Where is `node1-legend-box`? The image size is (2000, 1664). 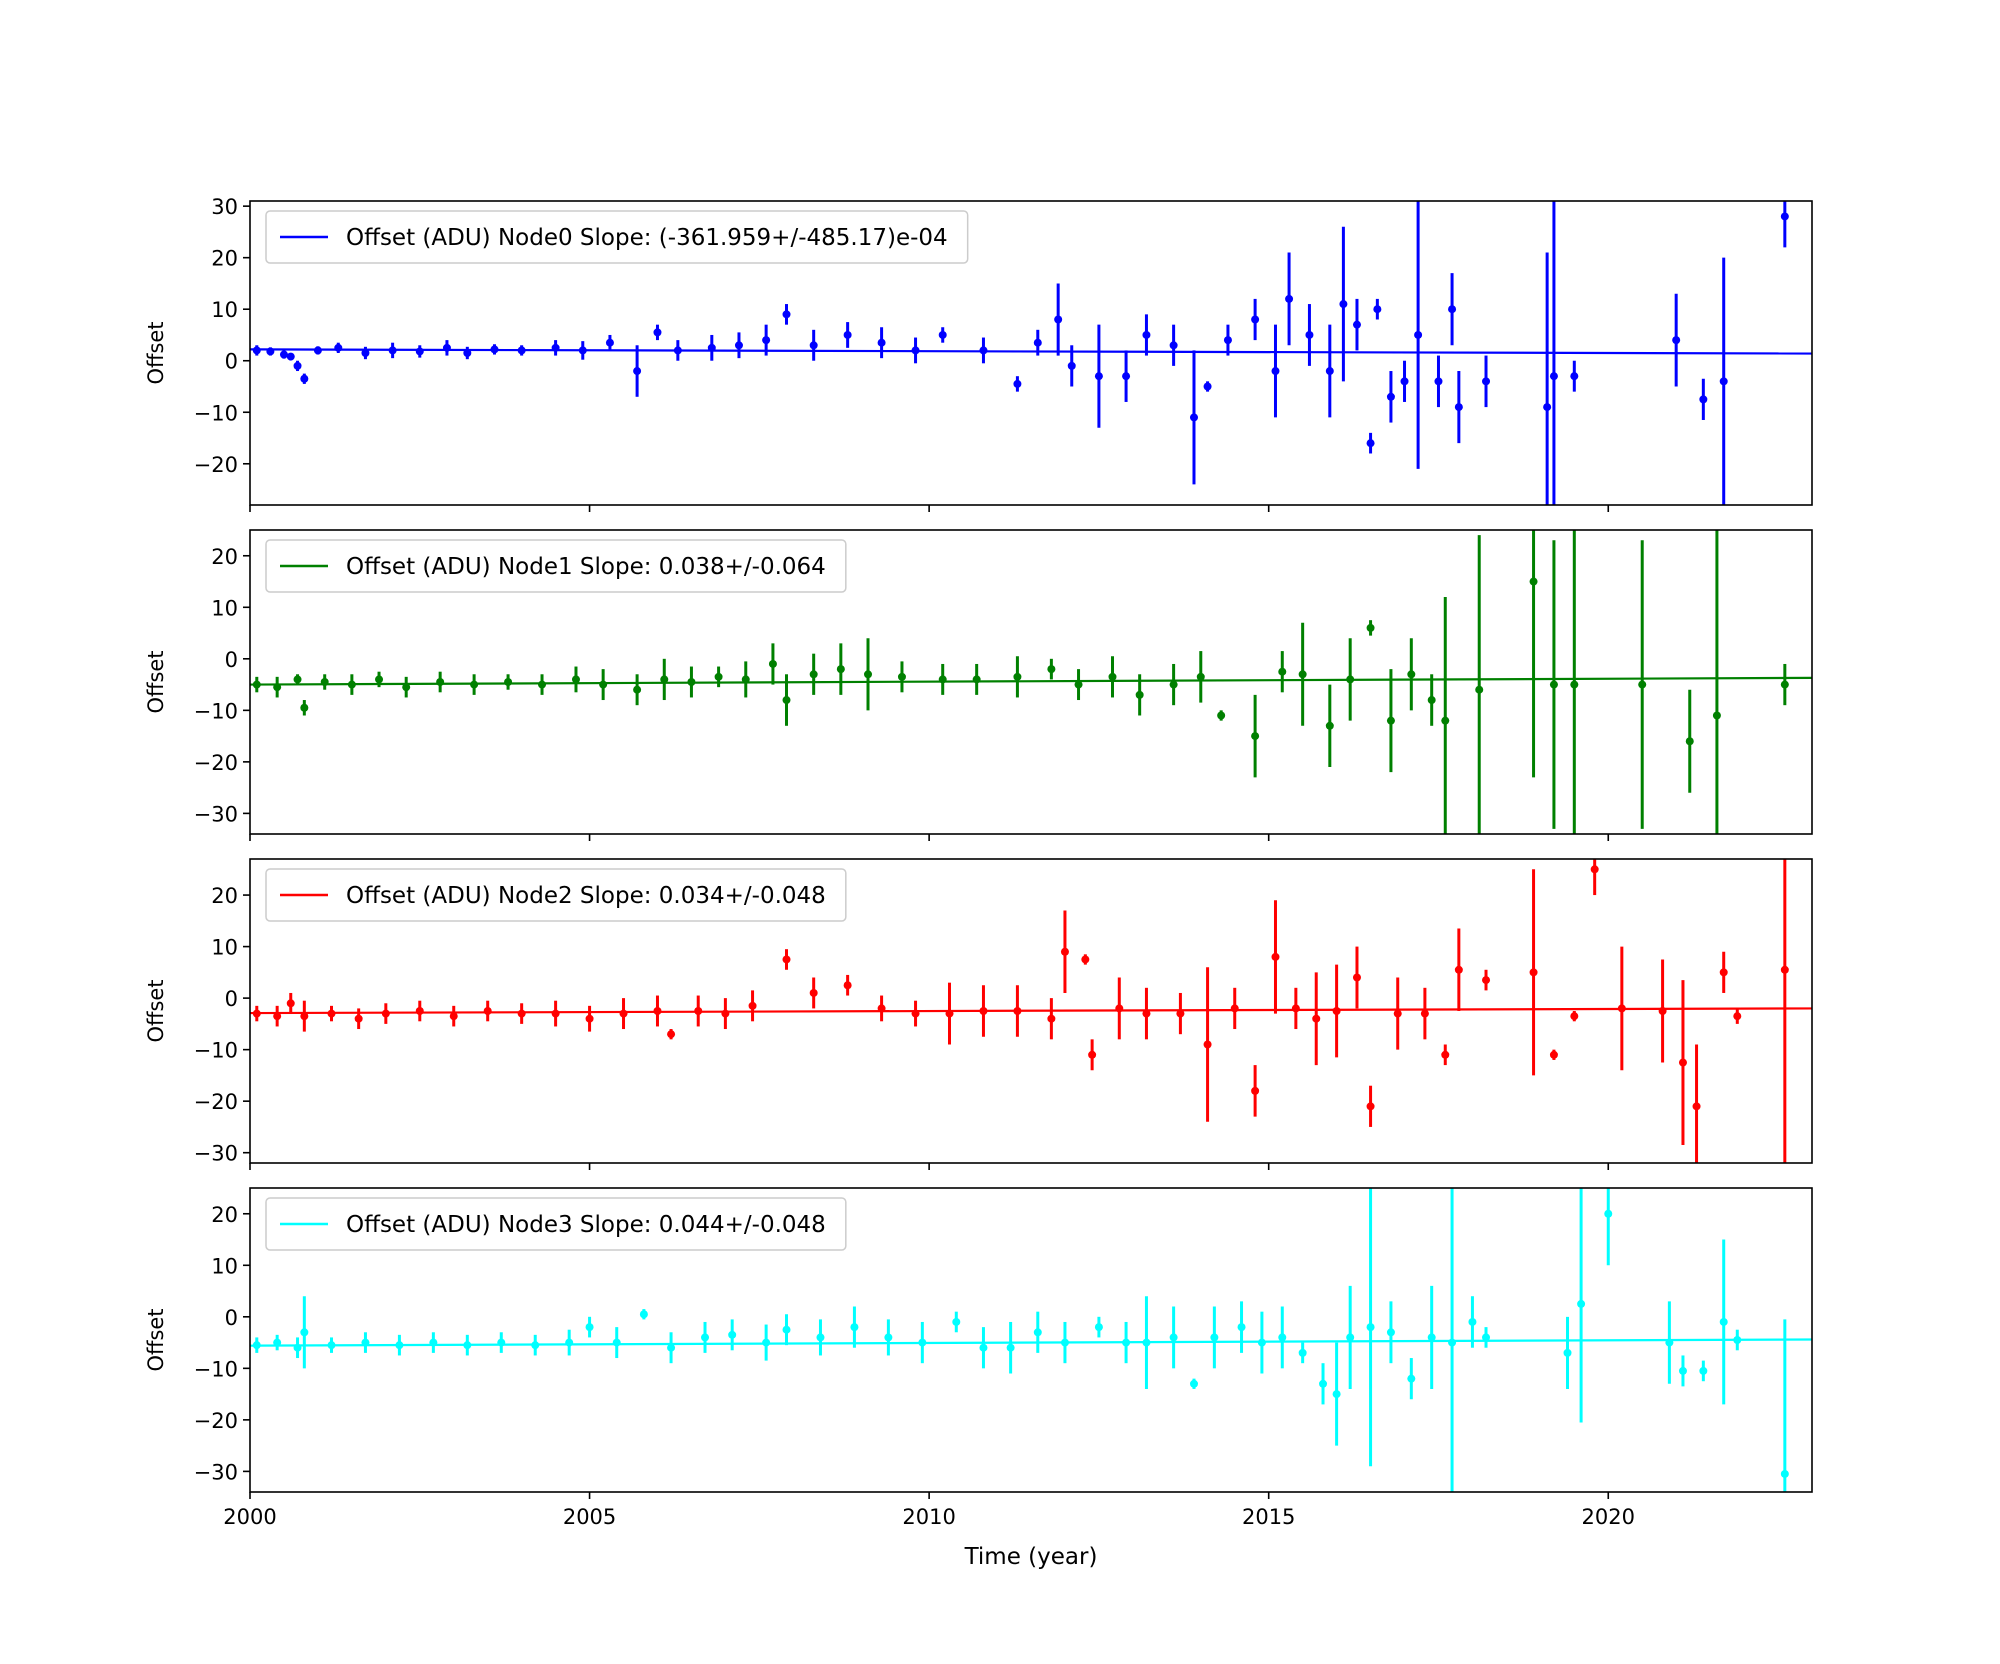 node1-legend-box is located at coordinates (556, 566).